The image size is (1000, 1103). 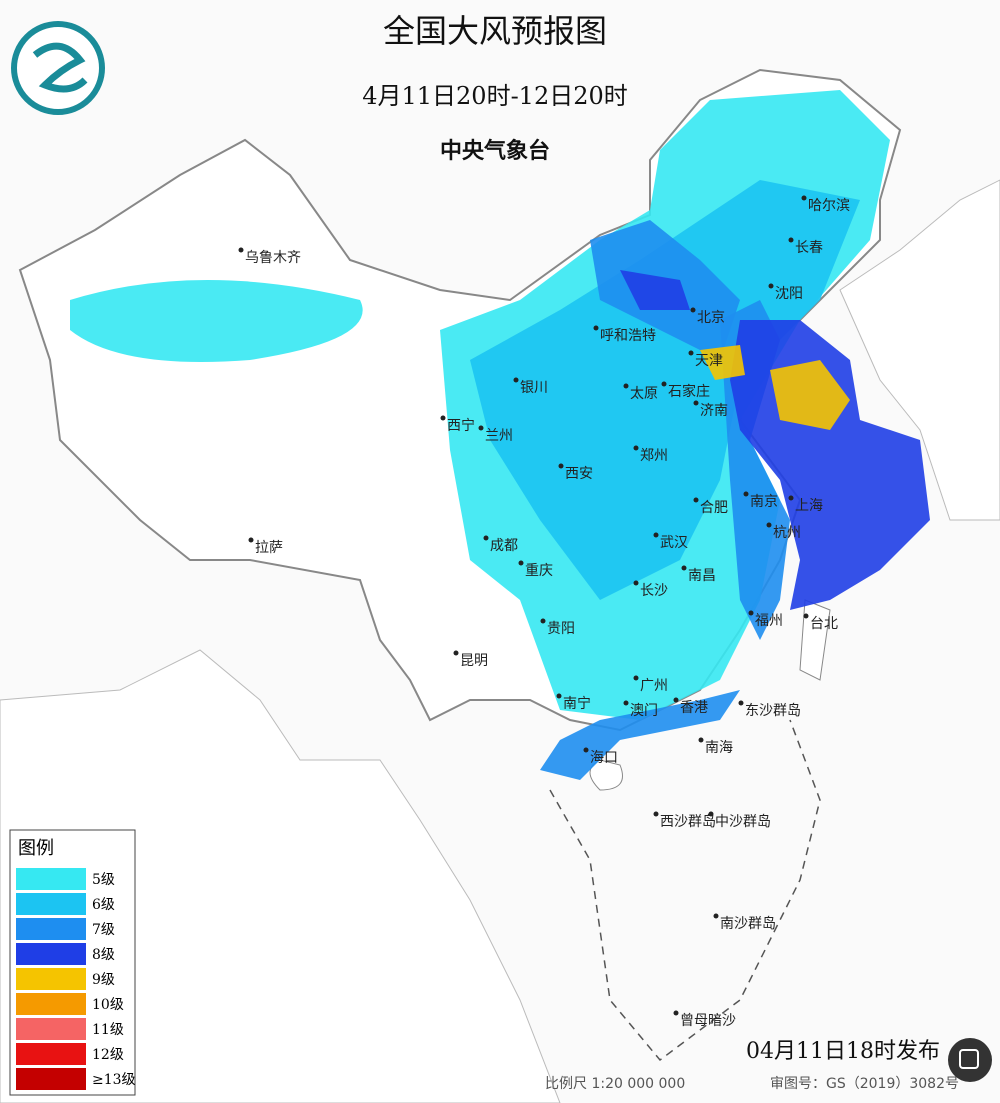 I want to click on legend-label: 6级, so click(x=103, y=905).